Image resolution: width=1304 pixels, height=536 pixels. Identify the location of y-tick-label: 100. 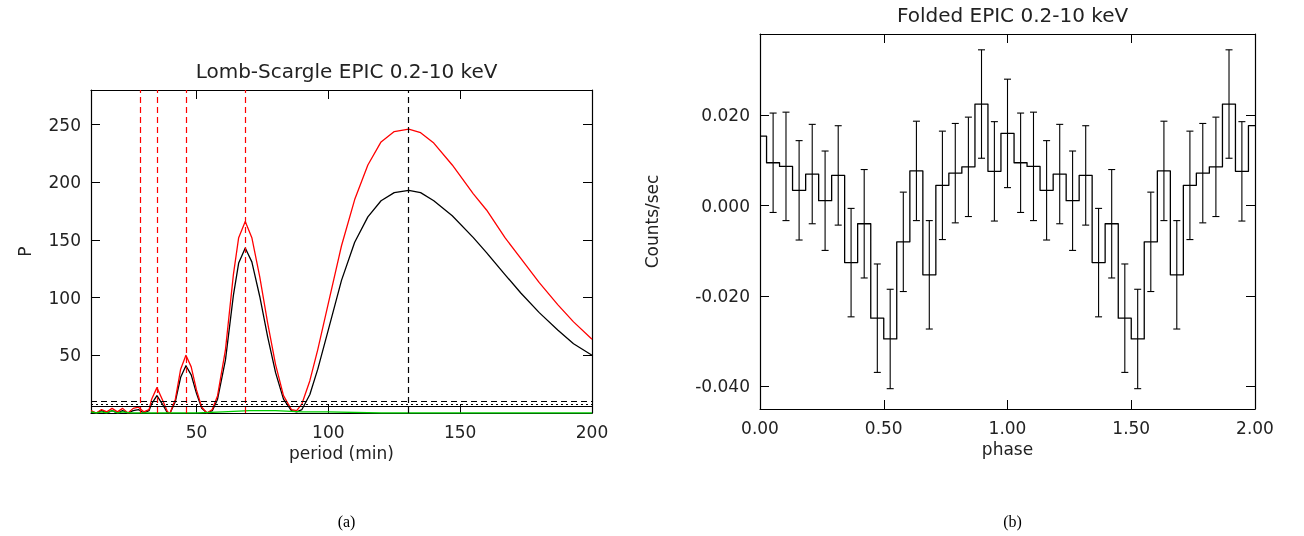
(64, 297).